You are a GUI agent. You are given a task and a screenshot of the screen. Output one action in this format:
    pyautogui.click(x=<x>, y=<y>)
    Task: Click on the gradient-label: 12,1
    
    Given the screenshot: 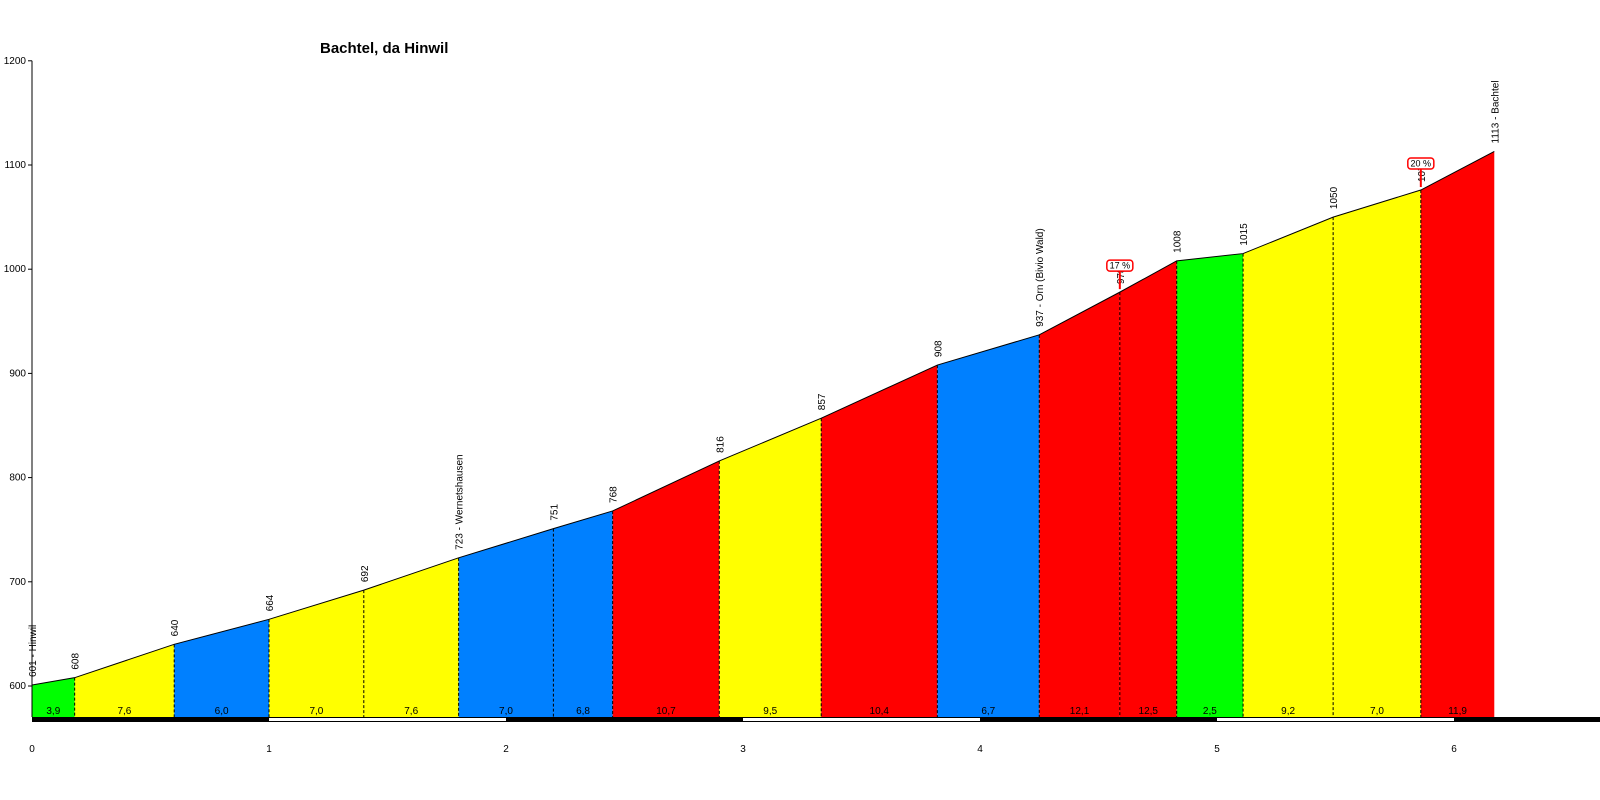 What is the action you would take?
    pyautogui.click(x=1080, y=711)
    